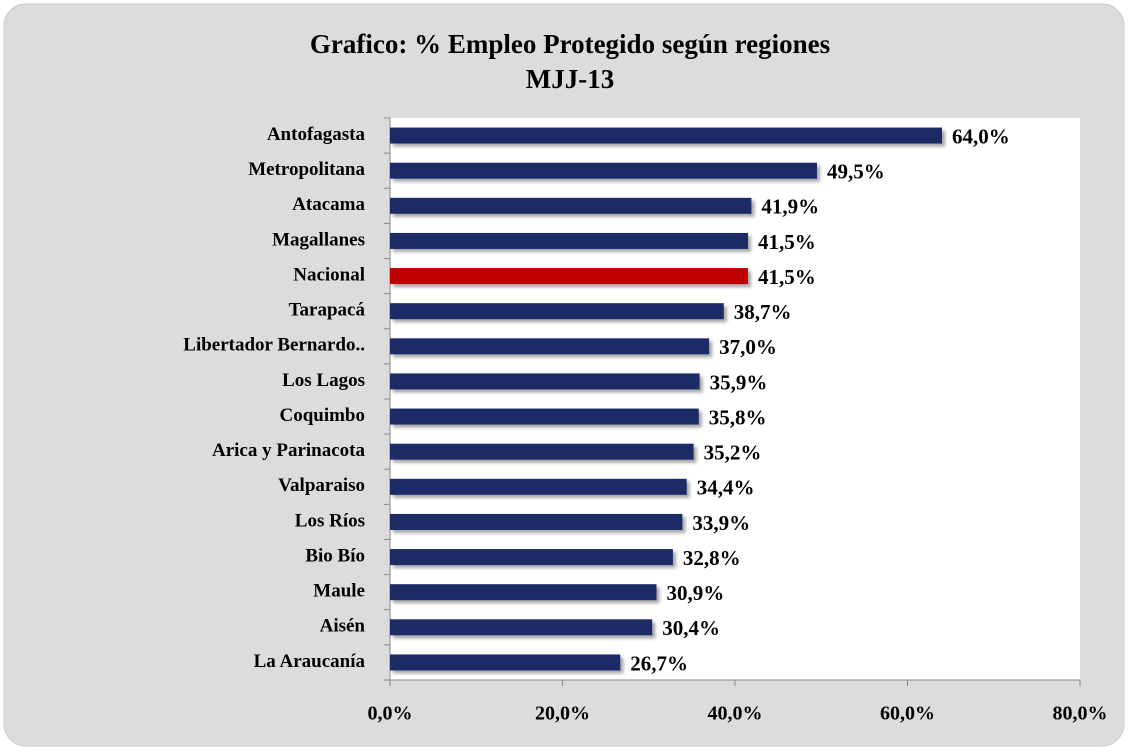 The height and width of the screenshot is (756, 1128). What do you see at coordinates (726, 488) in the screenshot?
I see `value-label: 34,4%` at bounding box center [726, 488].